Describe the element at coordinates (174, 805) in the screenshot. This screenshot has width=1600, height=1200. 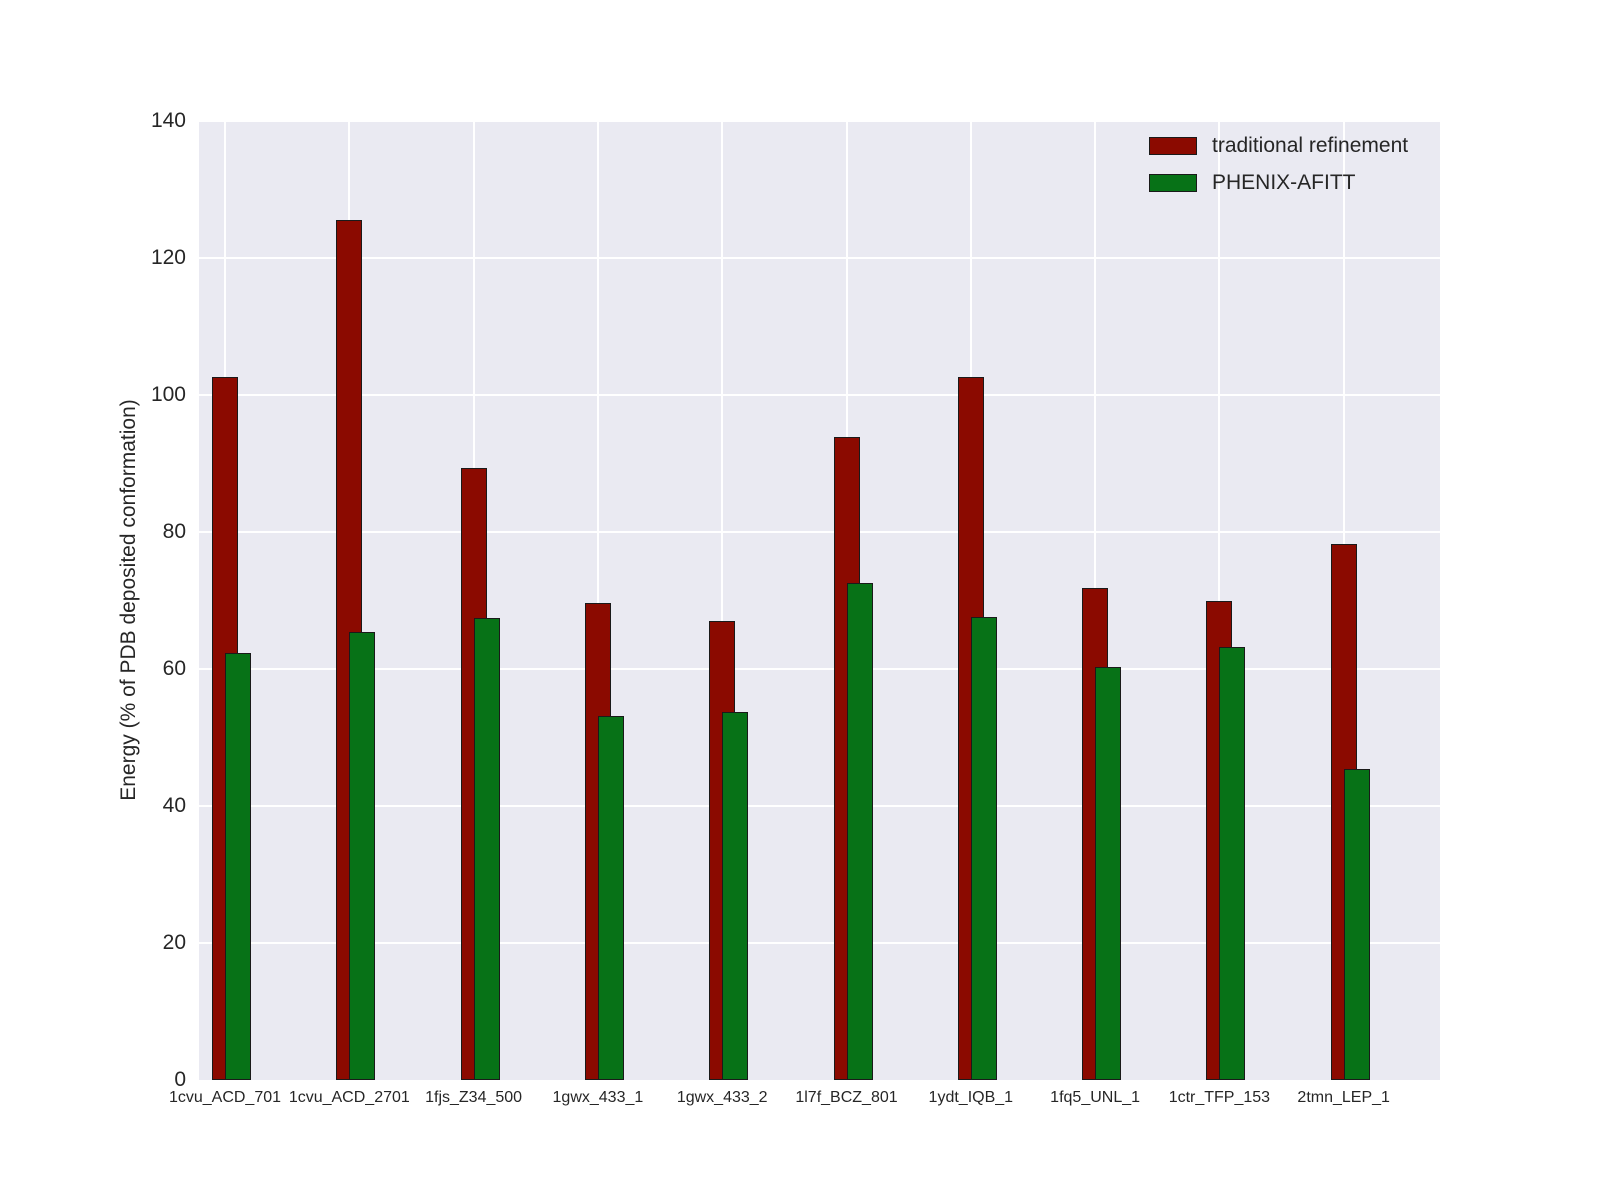
I see `y-tick-label-40: 40` at that location.